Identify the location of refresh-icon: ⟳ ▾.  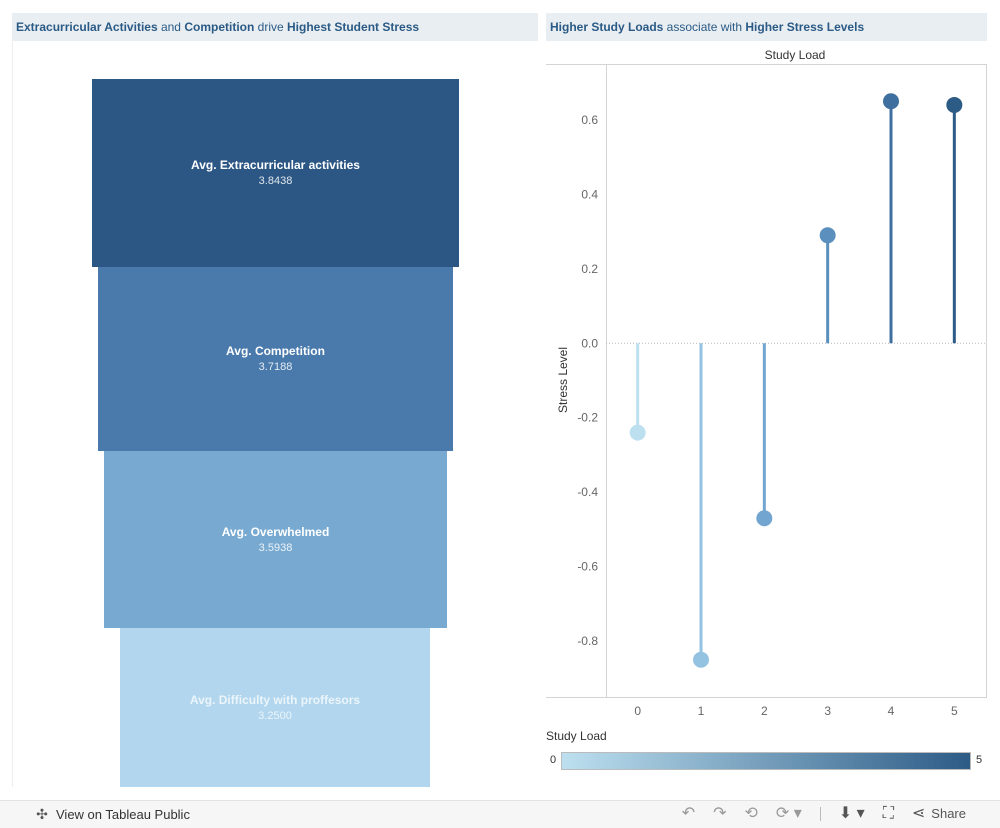
(788, 813).